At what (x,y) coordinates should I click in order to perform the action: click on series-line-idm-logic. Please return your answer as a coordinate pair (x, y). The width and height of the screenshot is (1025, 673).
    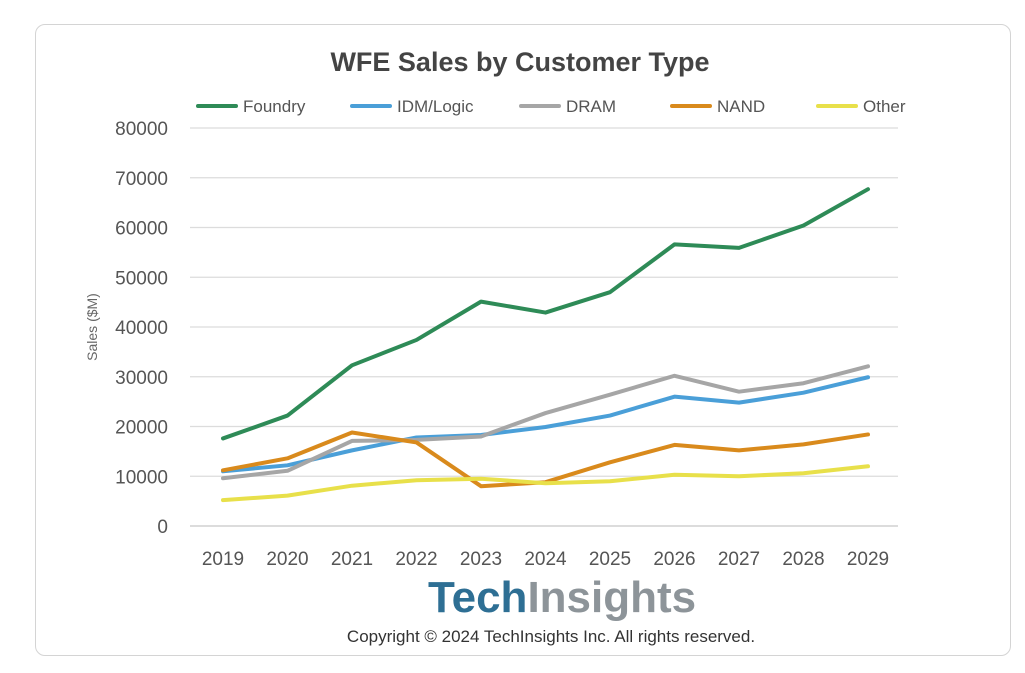
    Looking at the image, I should click on (545, 424).